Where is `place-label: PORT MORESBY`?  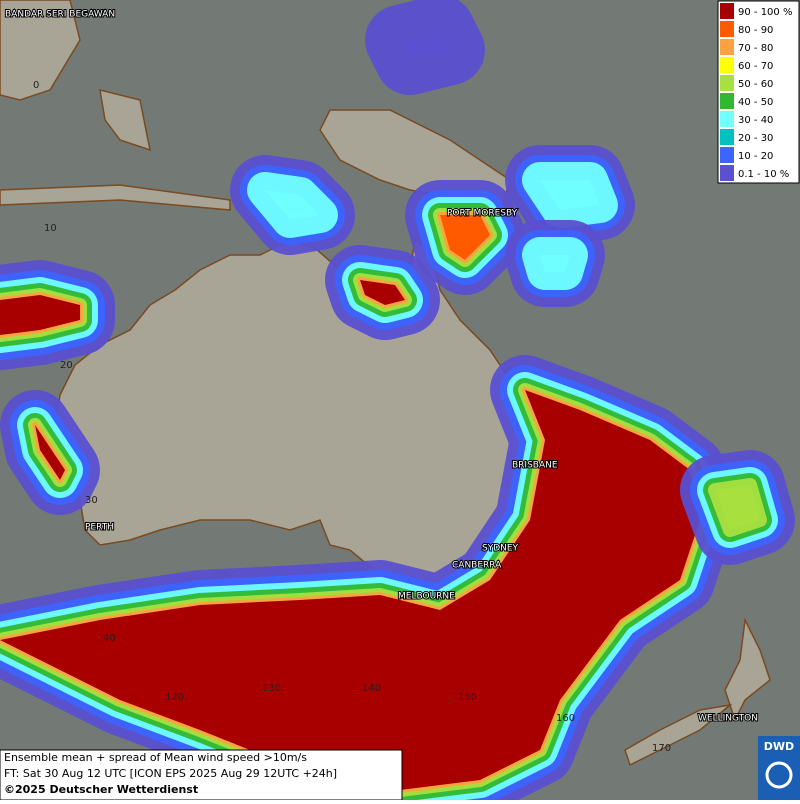
place-label: PORT MORESBY is located at coordinates (482, 214).